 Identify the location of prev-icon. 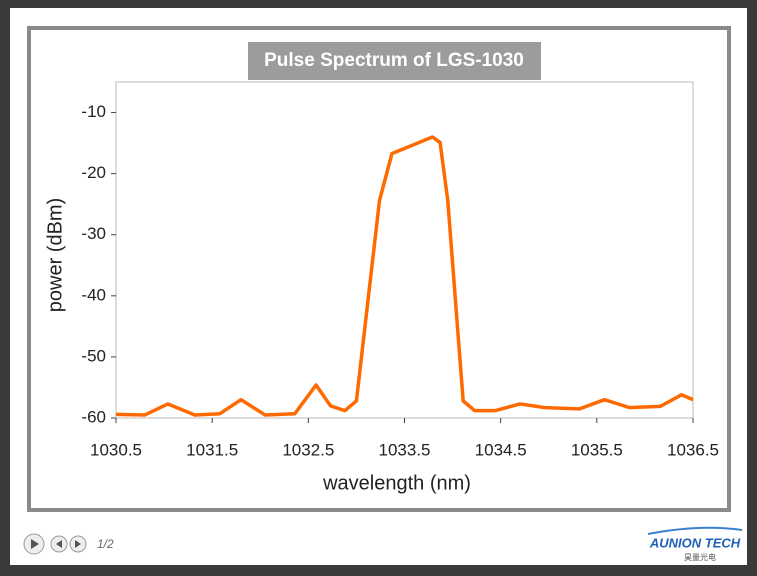
(59, 544).